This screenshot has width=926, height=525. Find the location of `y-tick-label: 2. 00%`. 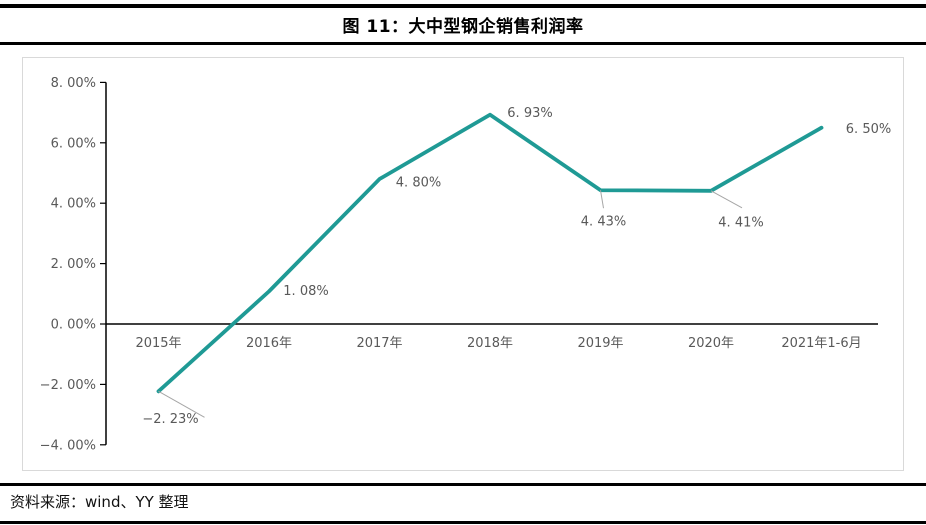

y-tick-label: 2. 00% is located at coordinates (73, 264).